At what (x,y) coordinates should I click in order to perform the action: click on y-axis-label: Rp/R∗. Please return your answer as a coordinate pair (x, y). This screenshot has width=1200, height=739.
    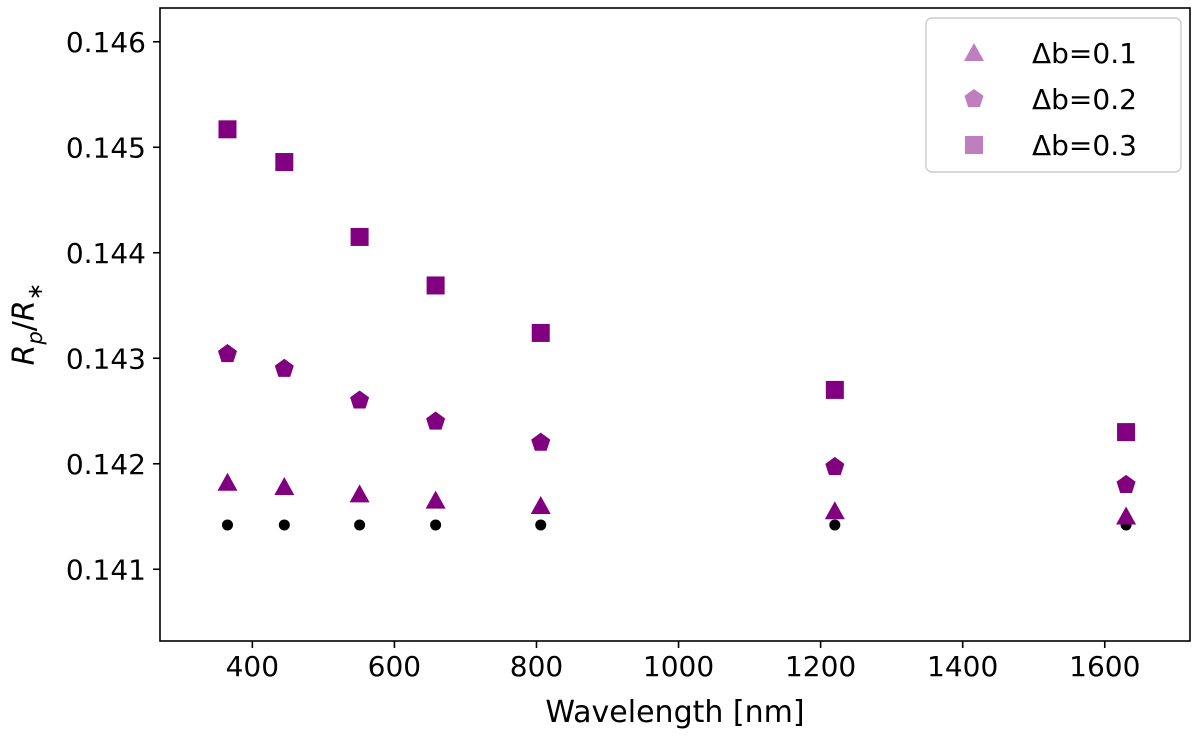
    Looking at the image, I should click on (27, 324).